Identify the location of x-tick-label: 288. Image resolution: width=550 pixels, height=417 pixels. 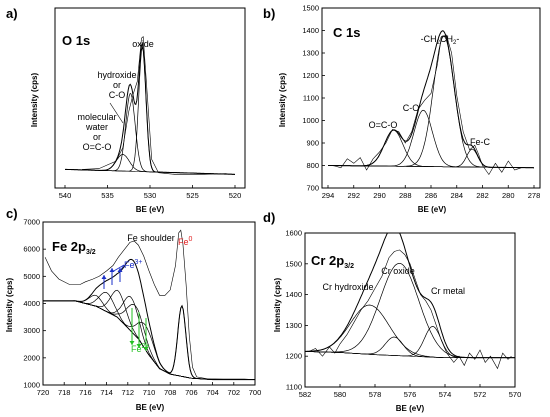
(405, 195).